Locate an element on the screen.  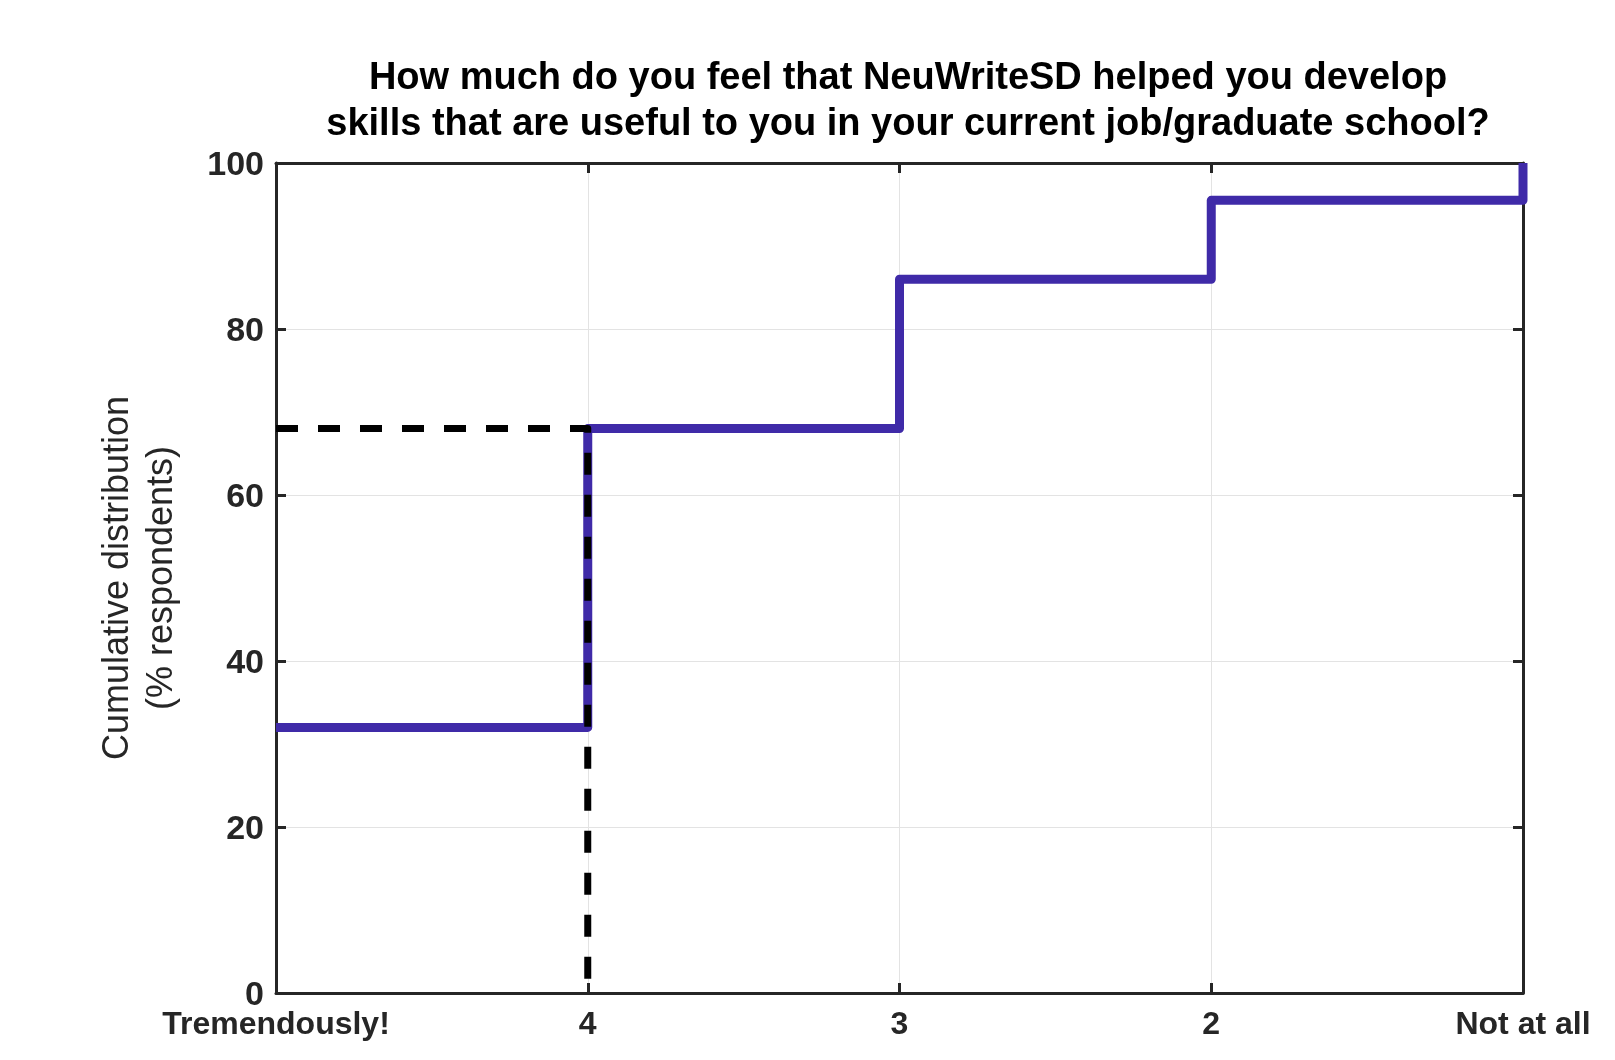
y-tick-label: 100 is located at coordinates (235, 163).